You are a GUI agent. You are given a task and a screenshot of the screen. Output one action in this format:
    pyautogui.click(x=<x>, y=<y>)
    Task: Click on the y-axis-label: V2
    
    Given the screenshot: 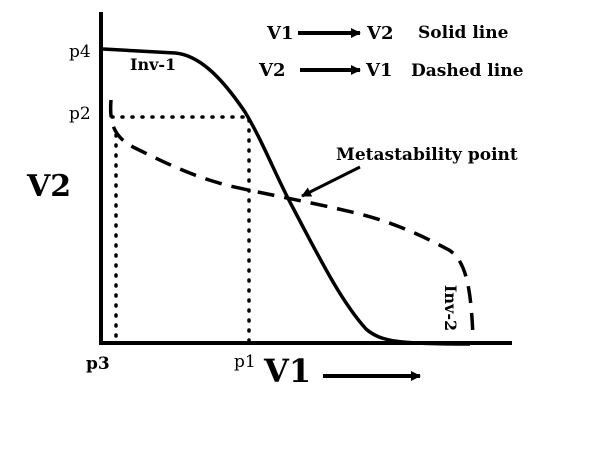 What is the action you would take?
    pyautogui.click(x=49, y=186)
    